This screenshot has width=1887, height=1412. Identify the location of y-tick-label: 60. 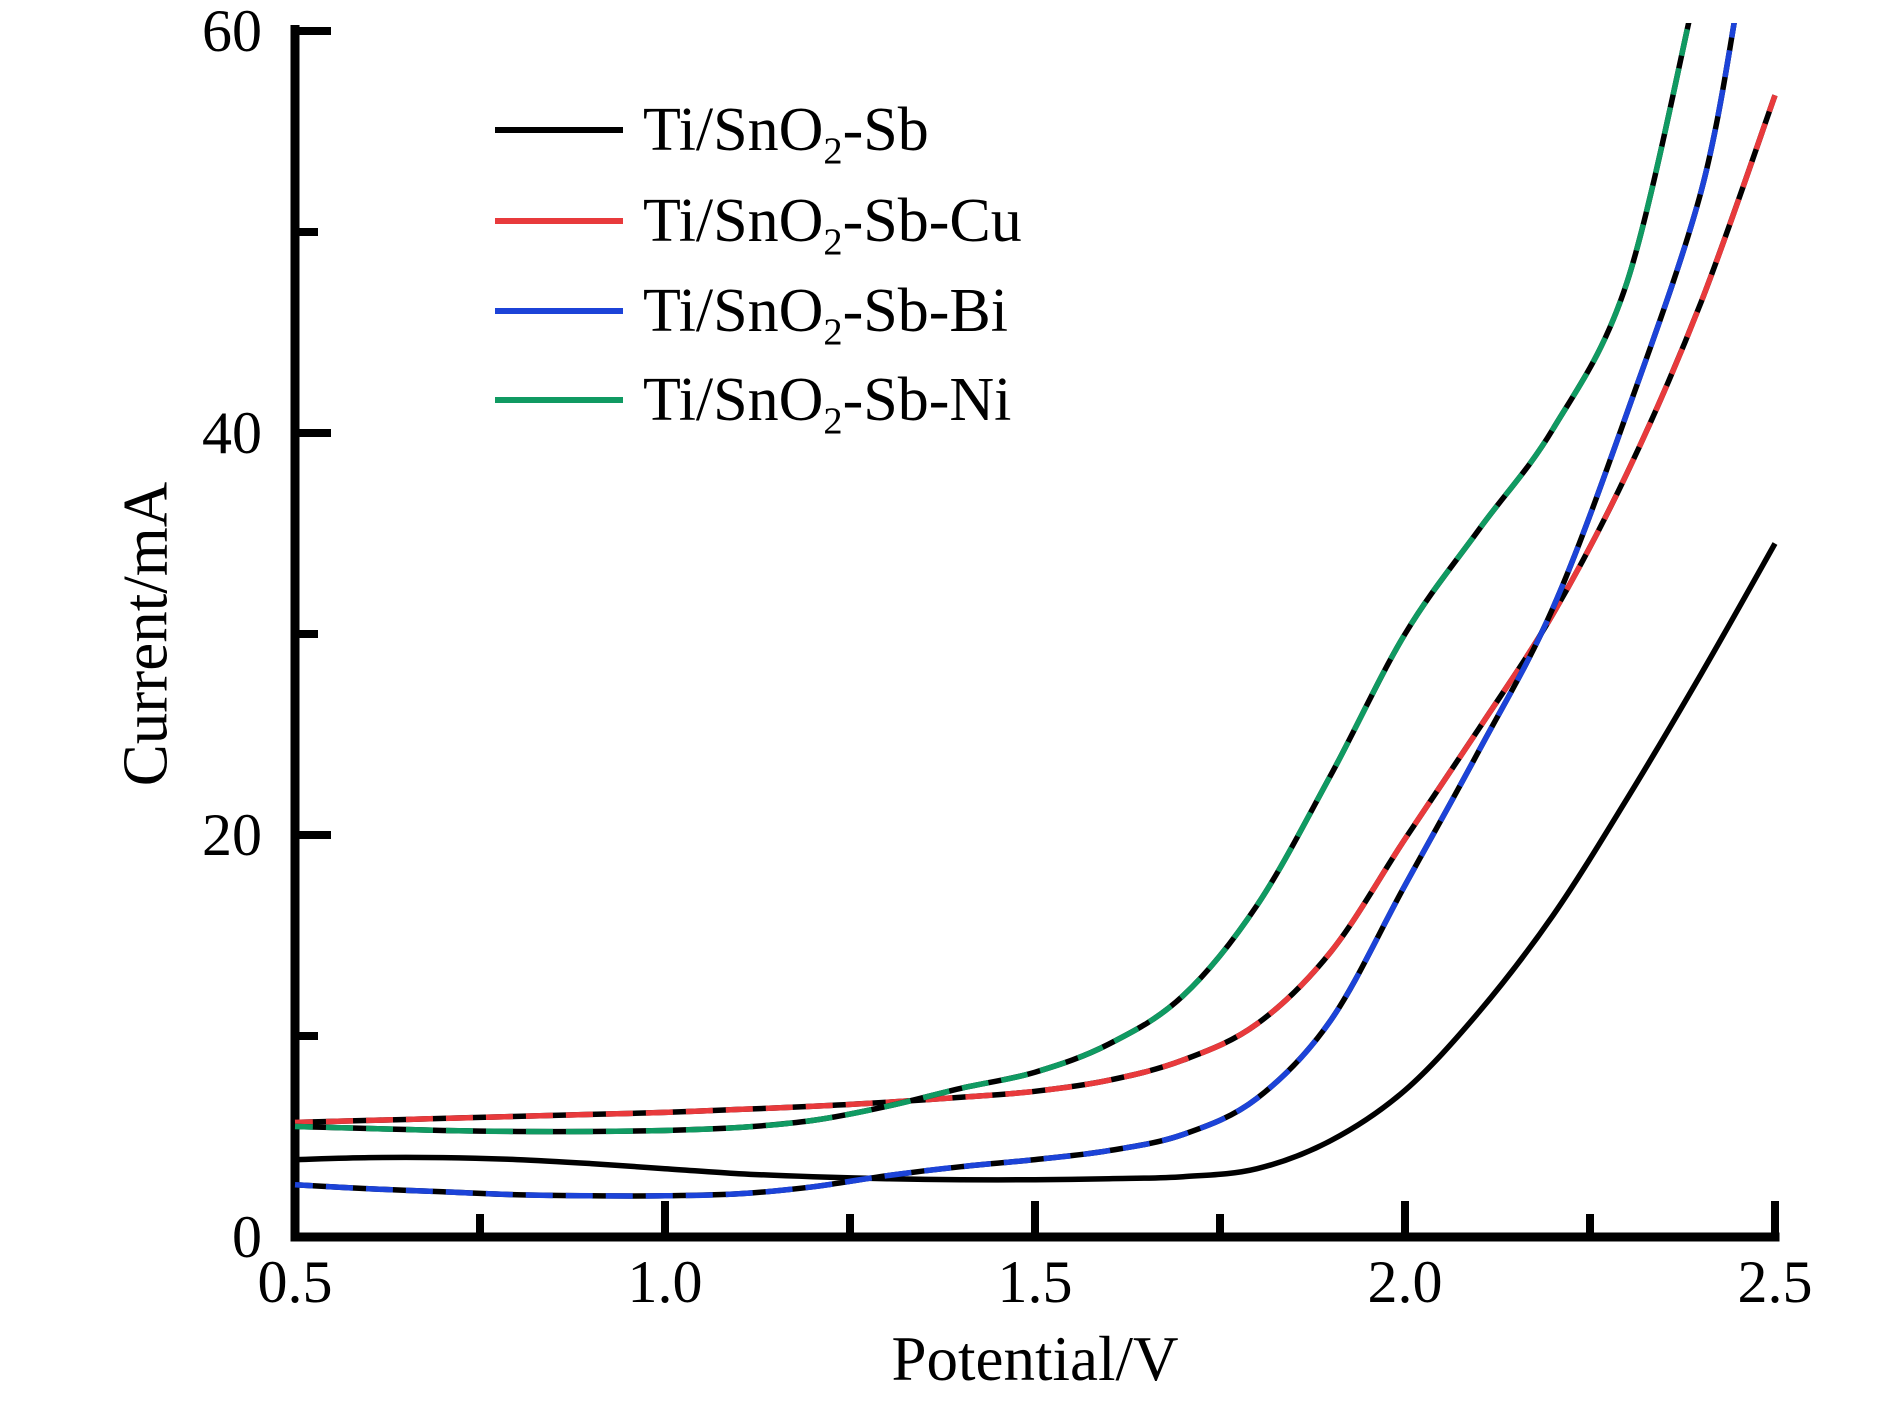
(232, 32).